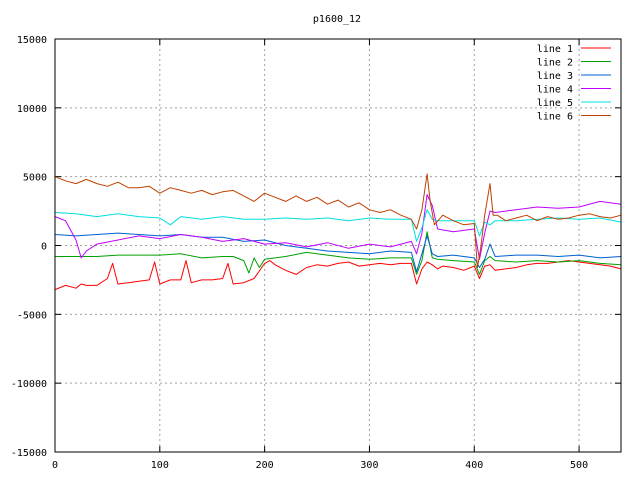 The width and height of the screenshot is (640, 480). Describe the element at coordinates (555, 117) in the screenshot. I see `legend-label-6: line 6` at that location.